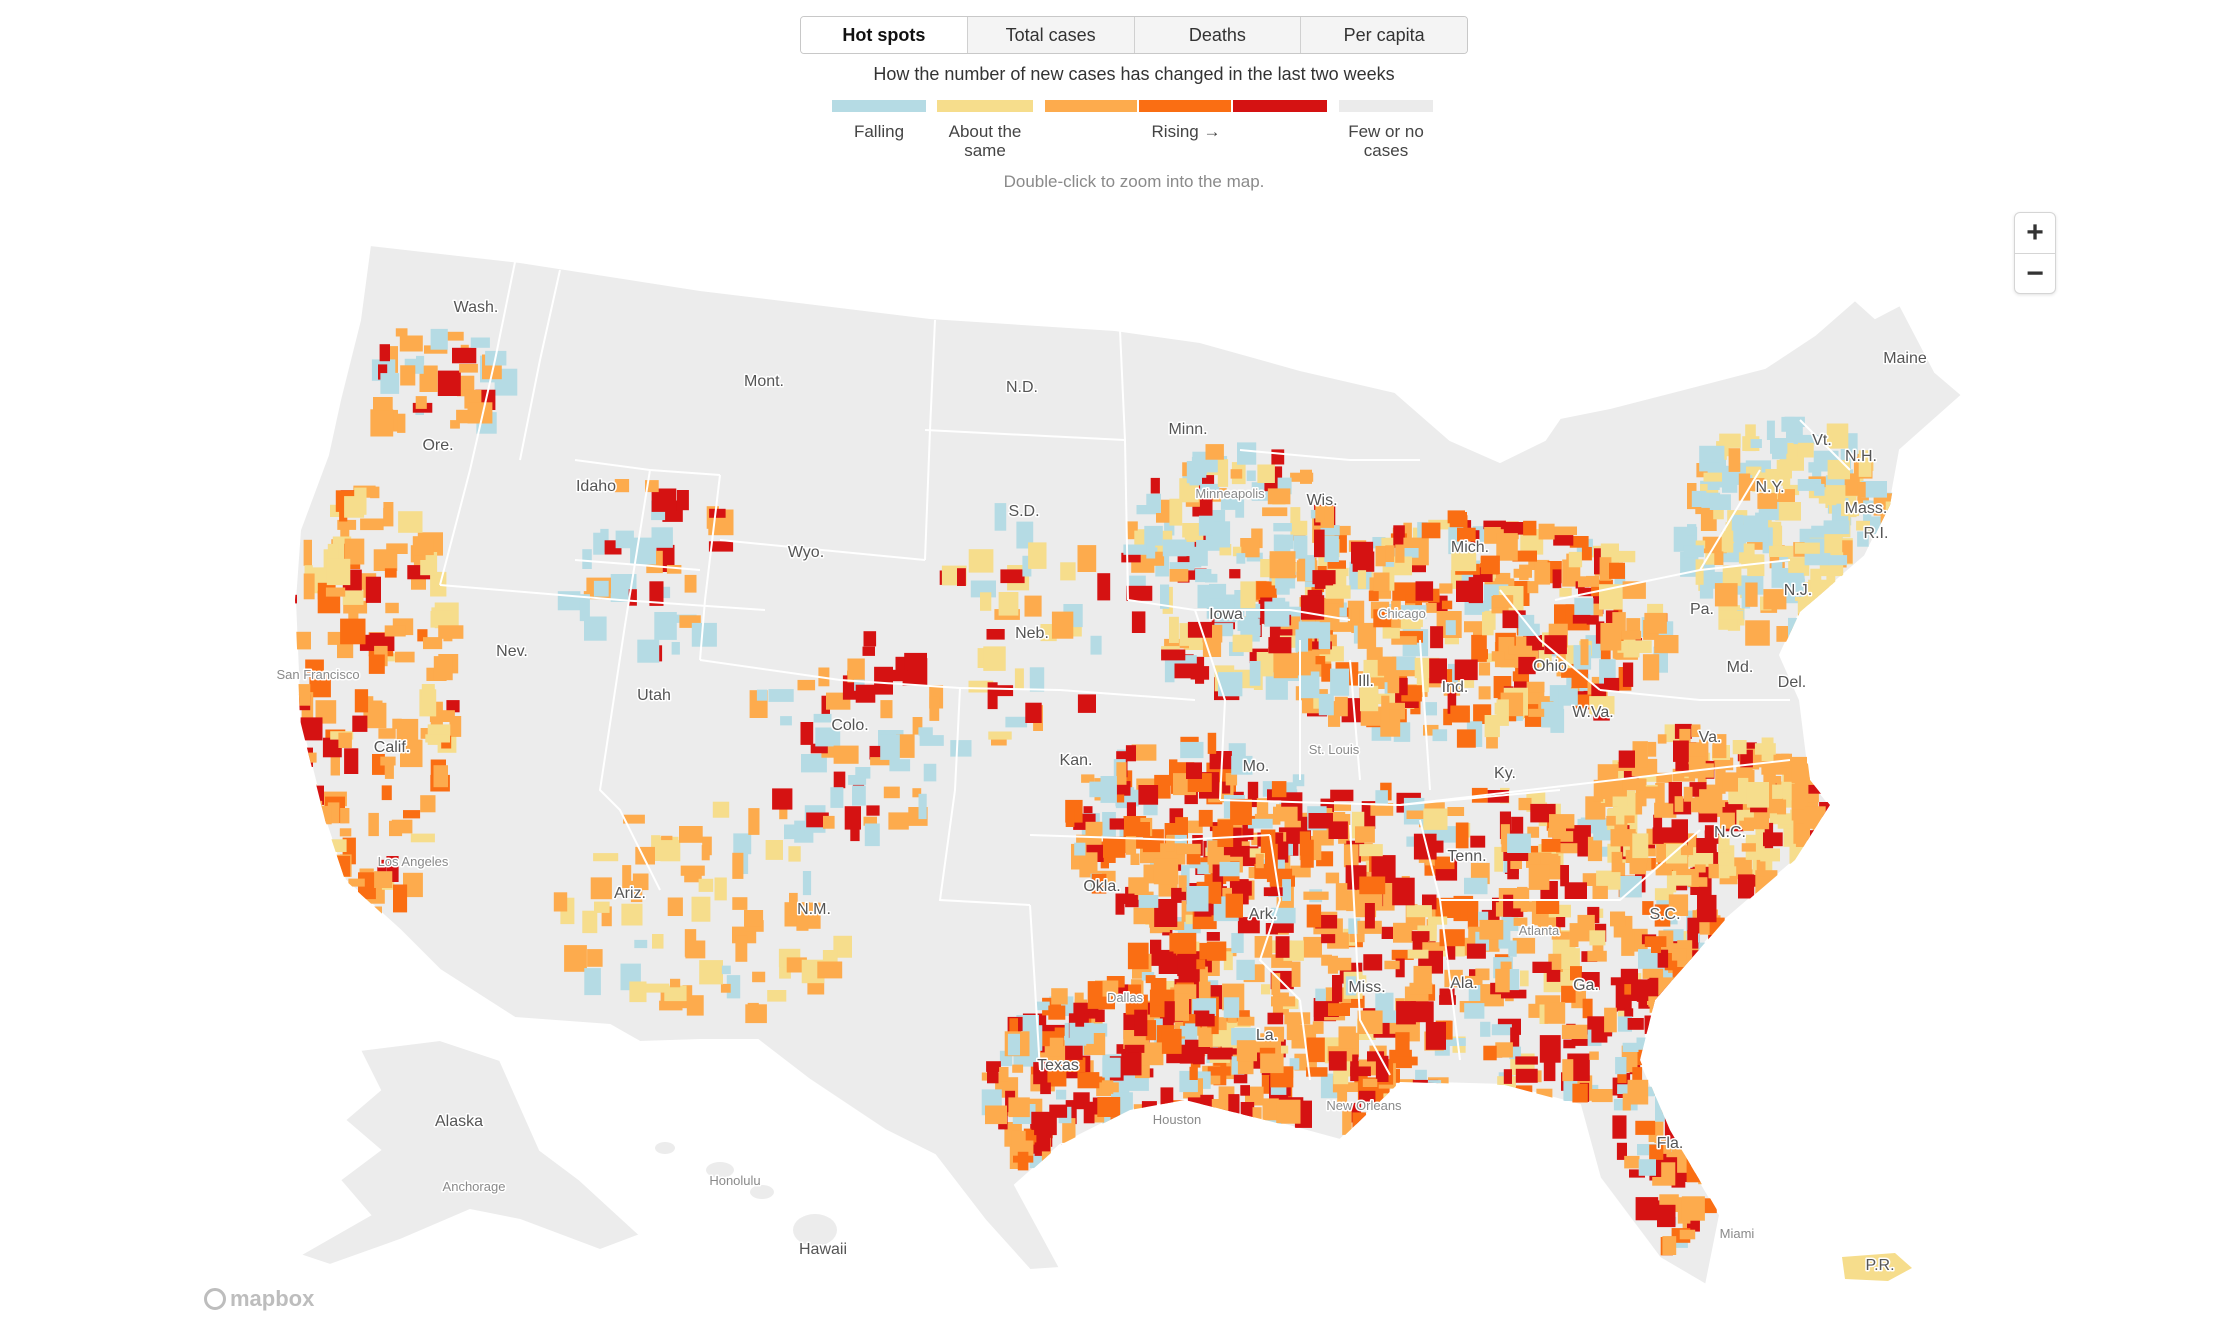  I want to click on tab-per-capita: Per capita, so click(1383, 35).